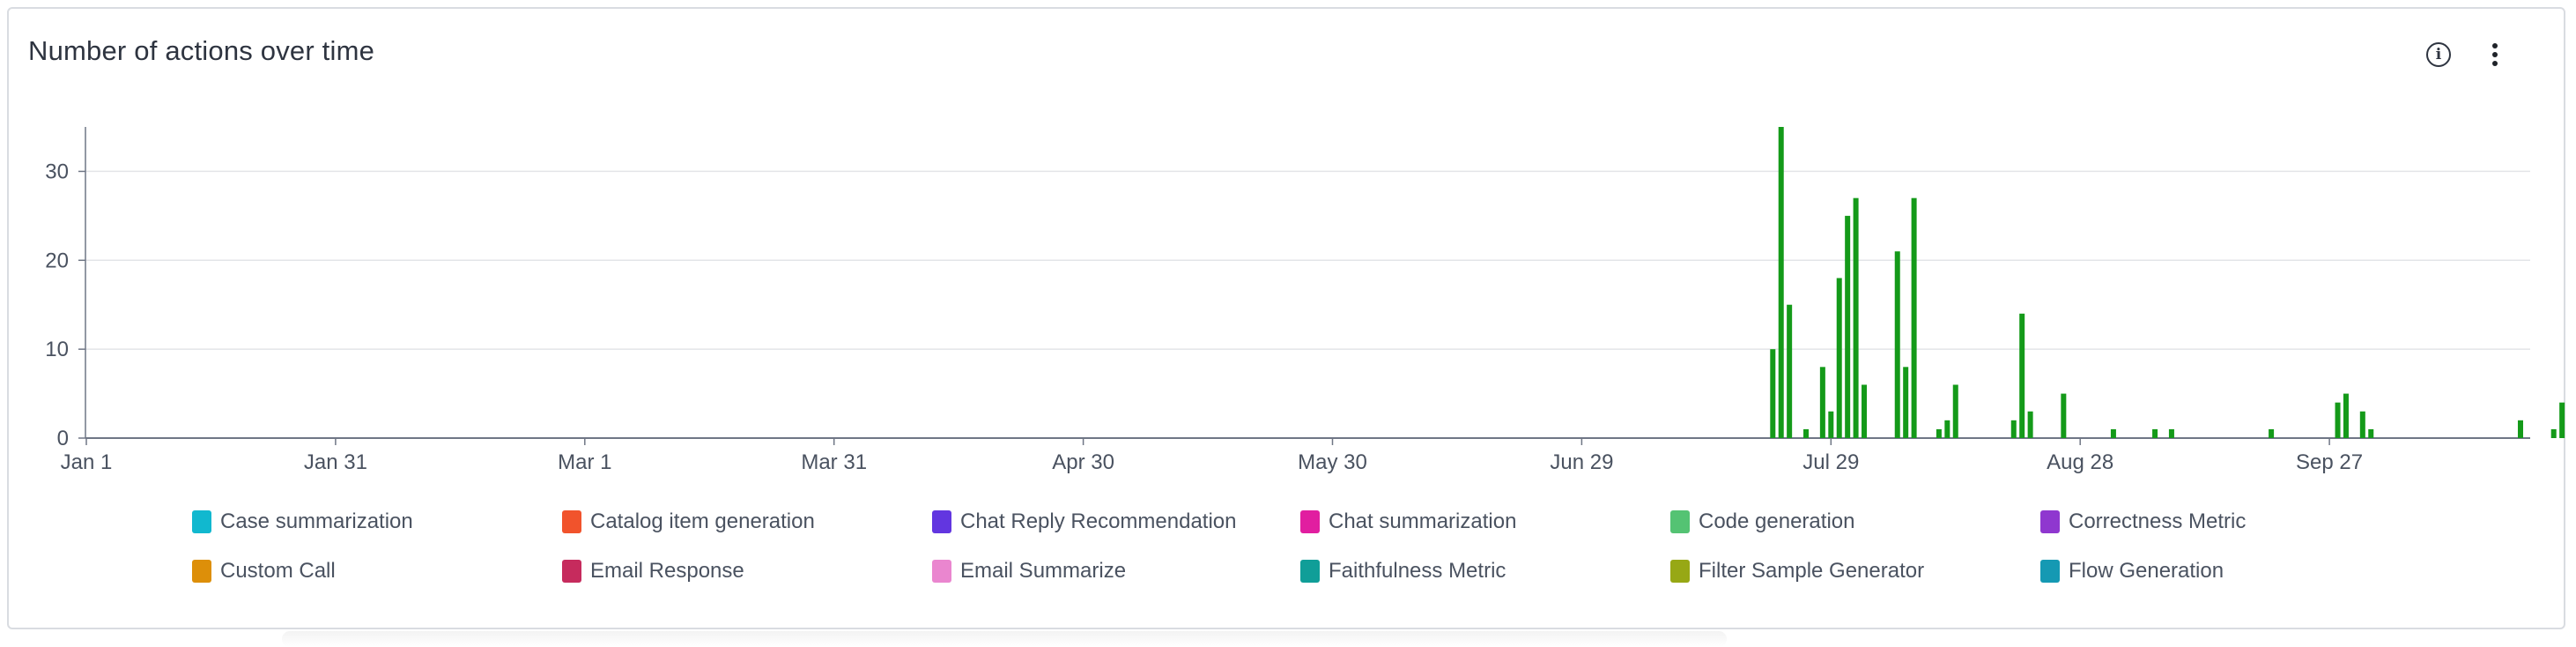  I want to click on x-tick-label: Sep 27, so click(2329, 462).